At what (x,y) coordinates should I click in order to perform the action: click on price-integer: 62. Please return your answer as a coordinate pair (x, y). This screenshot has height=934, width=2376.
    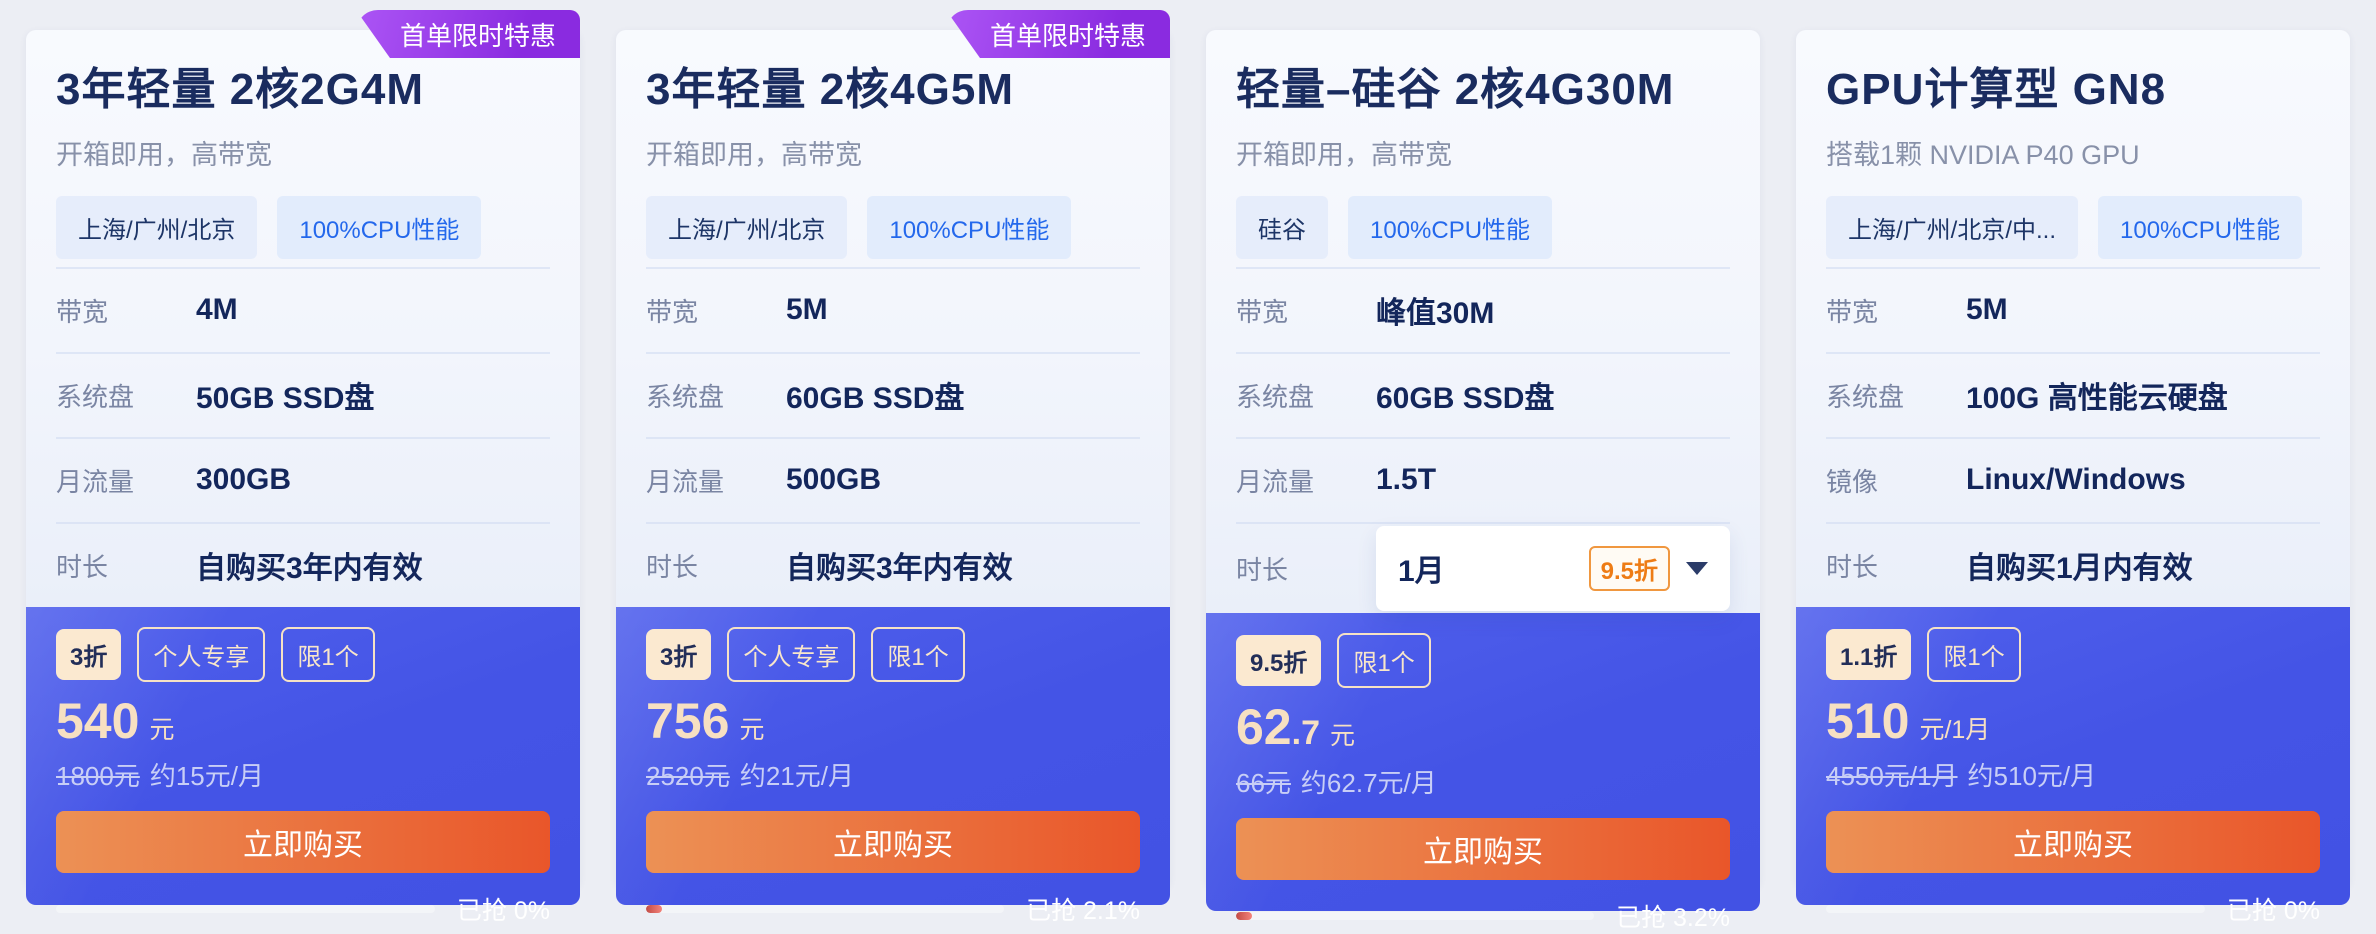
    Looking at the image, I should click on (1264, 726).